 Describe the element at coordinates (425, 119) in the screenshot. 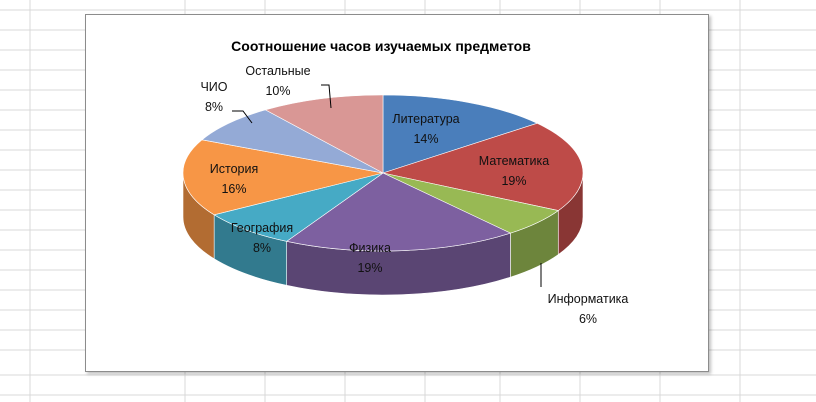

I see `slice-label-1: Литература` at that location.